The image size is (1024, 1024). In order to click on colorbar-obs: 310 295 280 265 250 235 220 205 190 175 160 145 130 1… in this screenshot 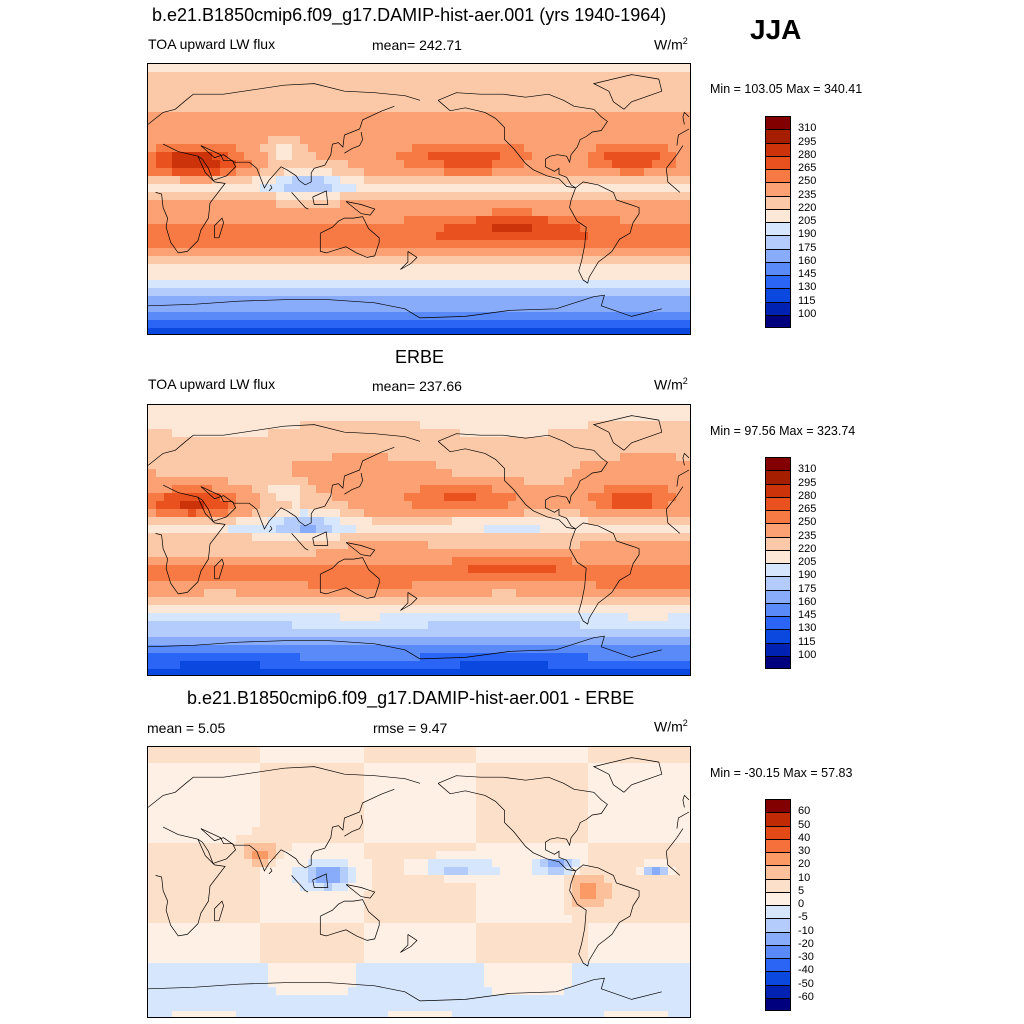, I will do `click(790, 563)`.